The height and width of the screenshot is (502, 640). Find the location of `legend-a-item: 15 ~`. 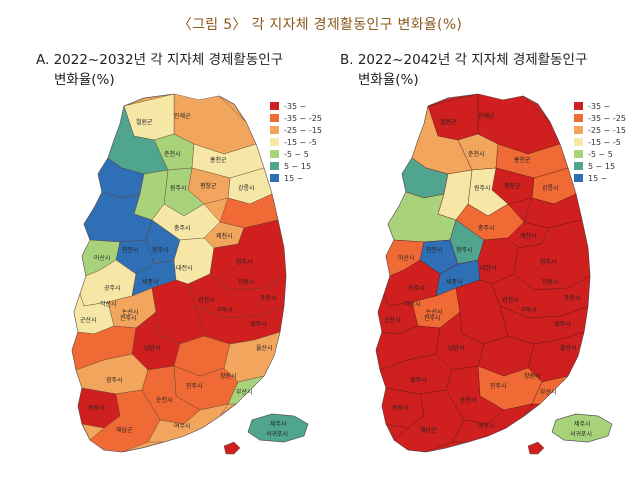

legend-a-item: 15 ~ is located at coordinates (301, 178).